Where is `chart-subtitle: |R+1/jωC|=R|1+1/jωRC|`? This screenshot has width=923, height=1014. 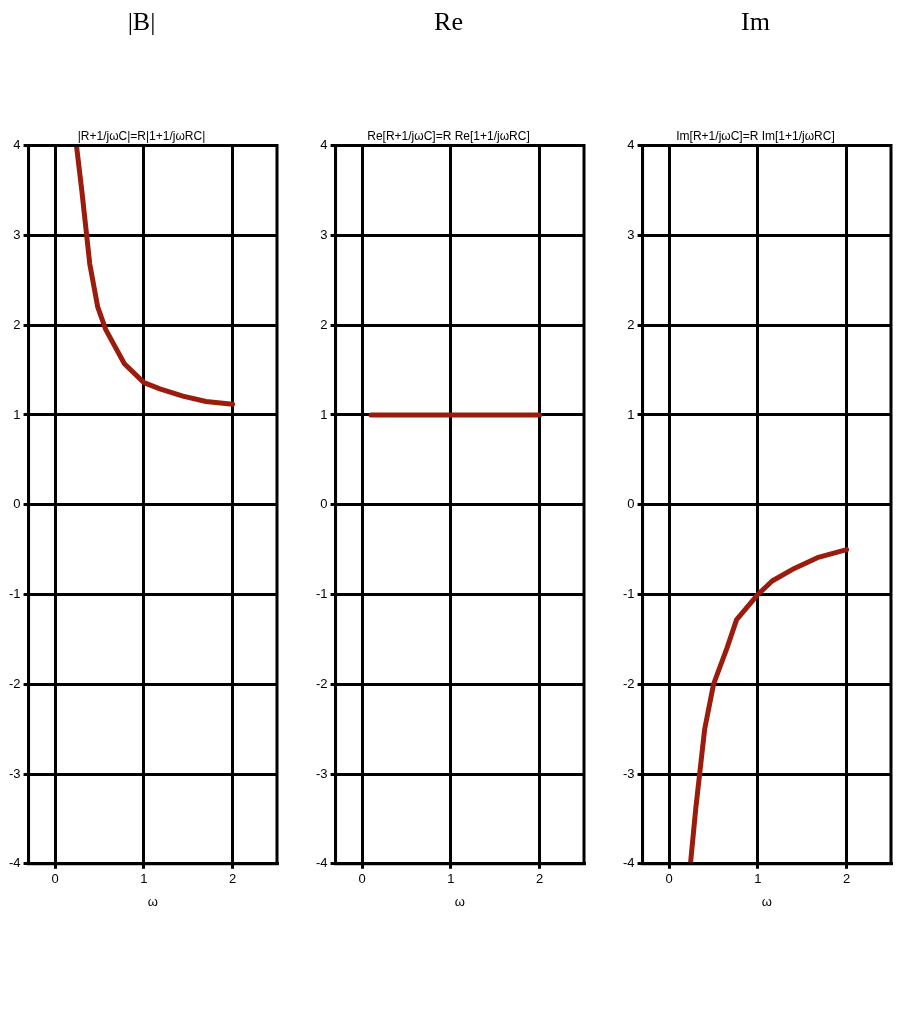 chart-subtitle: |R+1/jωC|=R|1+1/jωRC| is located at coordinates (141, 135).